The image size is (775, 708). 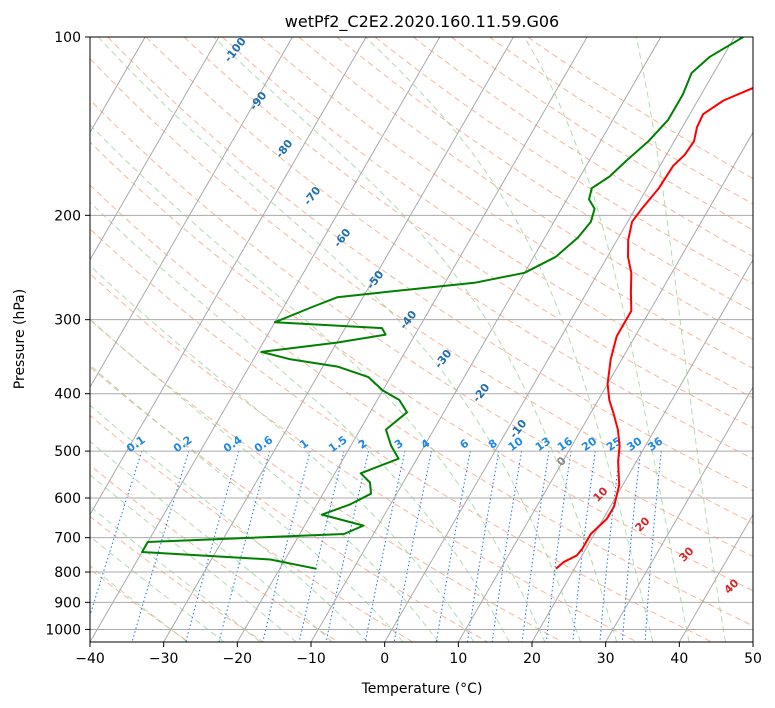 I want to click on x-tick-label-3: −10, so click(x=311, y=659).